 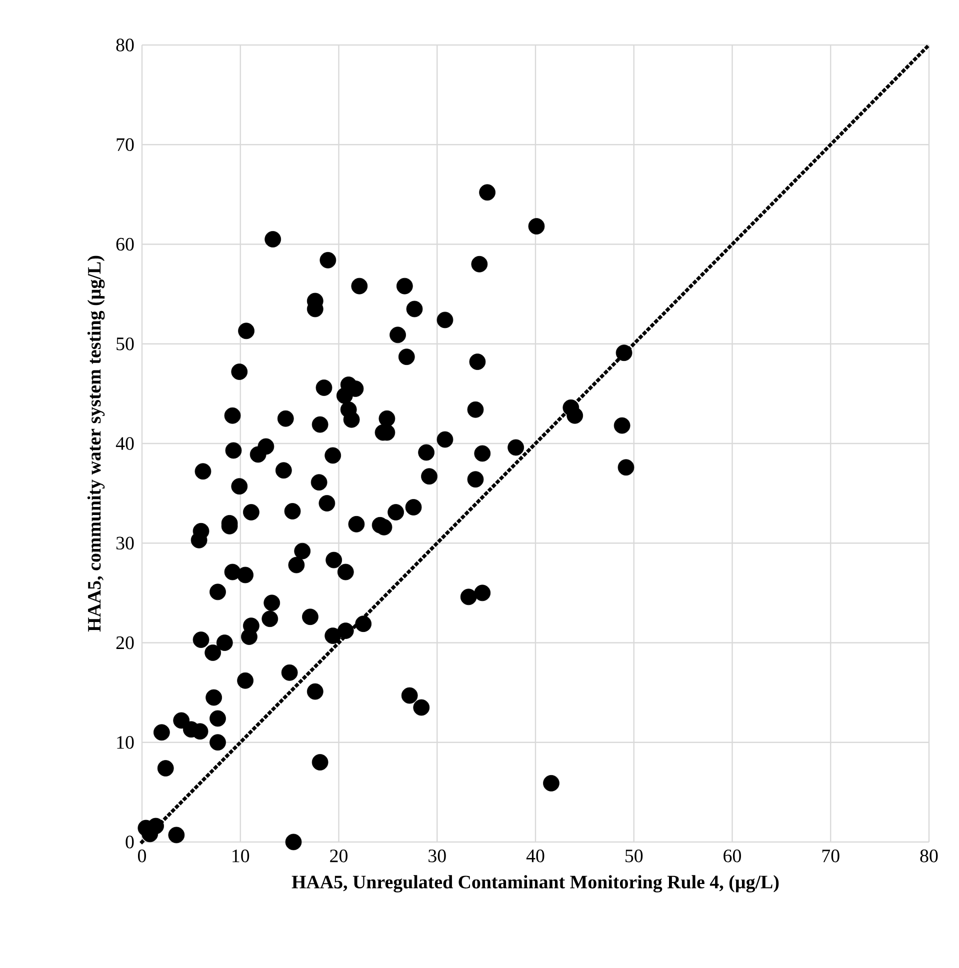 I want to click on x-tick-label: 40, so click(x=535, y=856).